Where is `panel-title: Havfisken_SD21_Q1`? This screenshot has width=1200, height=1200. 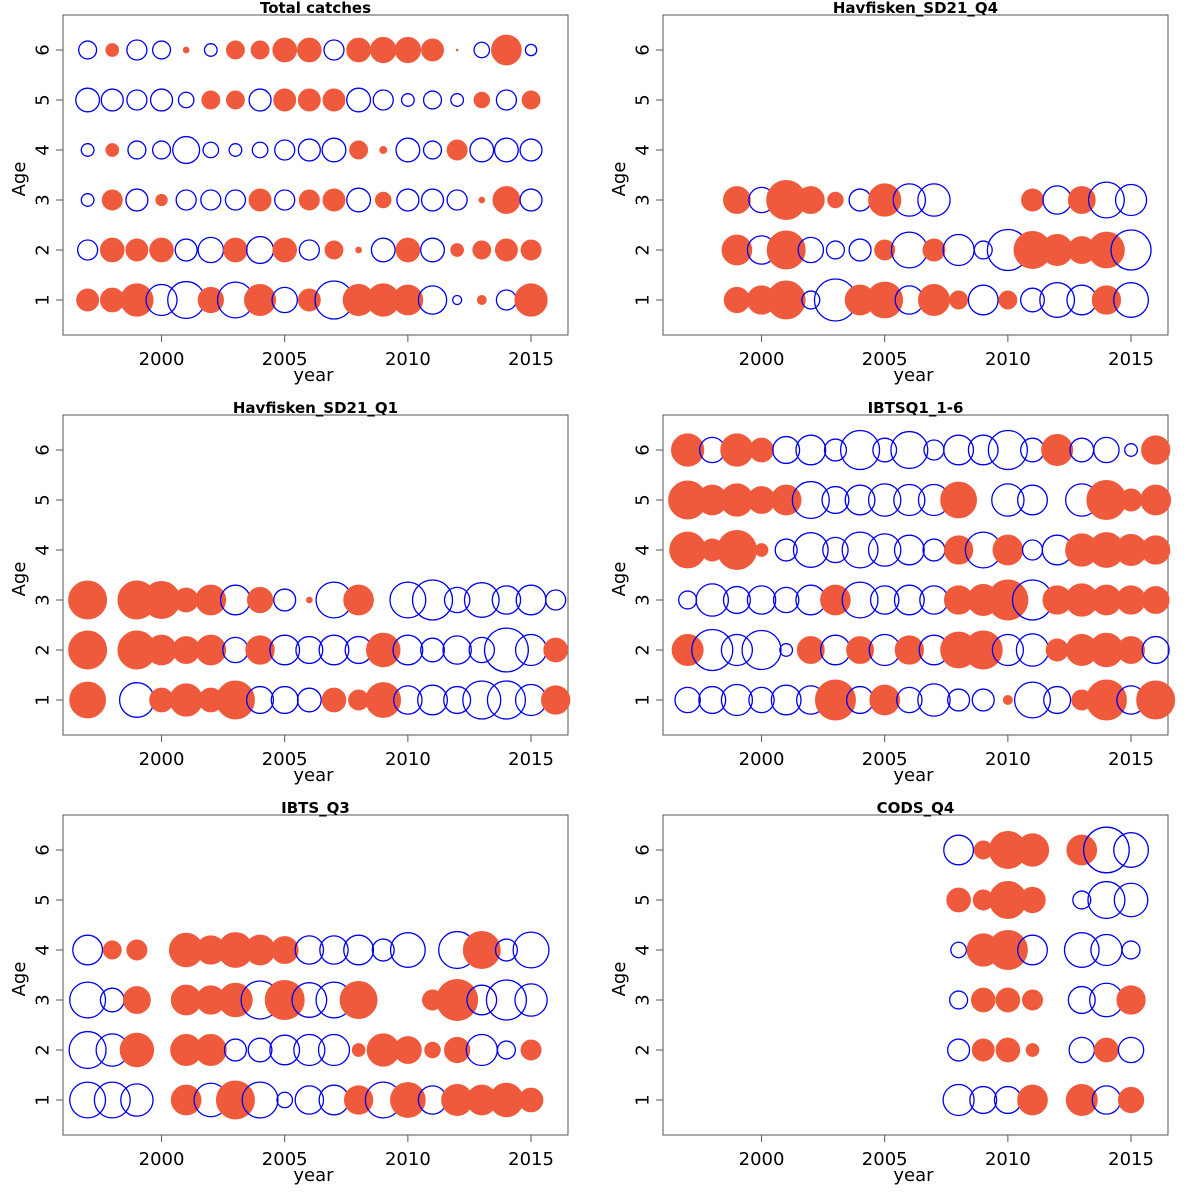
panel-title: Havfisken_SD21_Q1 is located at coordinates (315, 408).